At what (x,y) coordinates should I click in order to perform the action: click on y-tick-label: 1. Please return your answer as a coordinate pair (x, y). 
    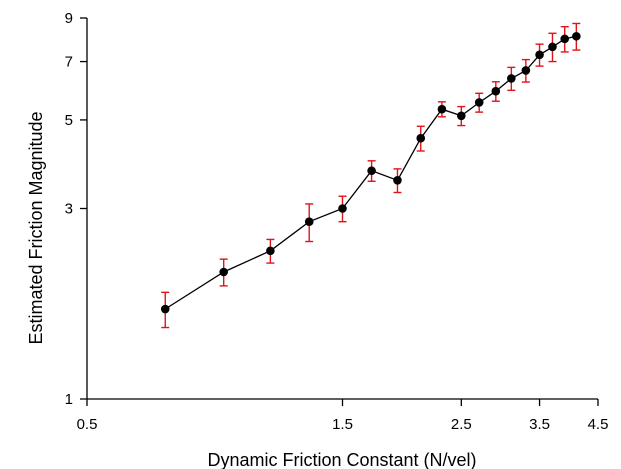
    Looking at the image, I should click on (69, 399).